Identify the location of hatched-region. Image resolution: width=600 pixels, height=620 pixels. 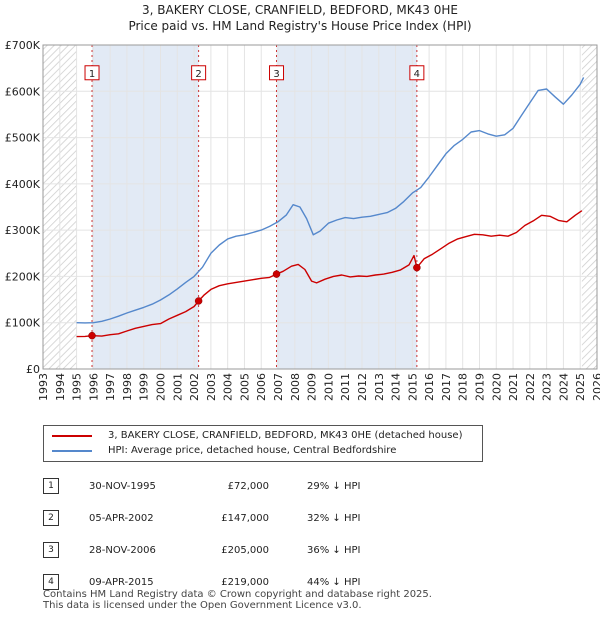
(589, 207).